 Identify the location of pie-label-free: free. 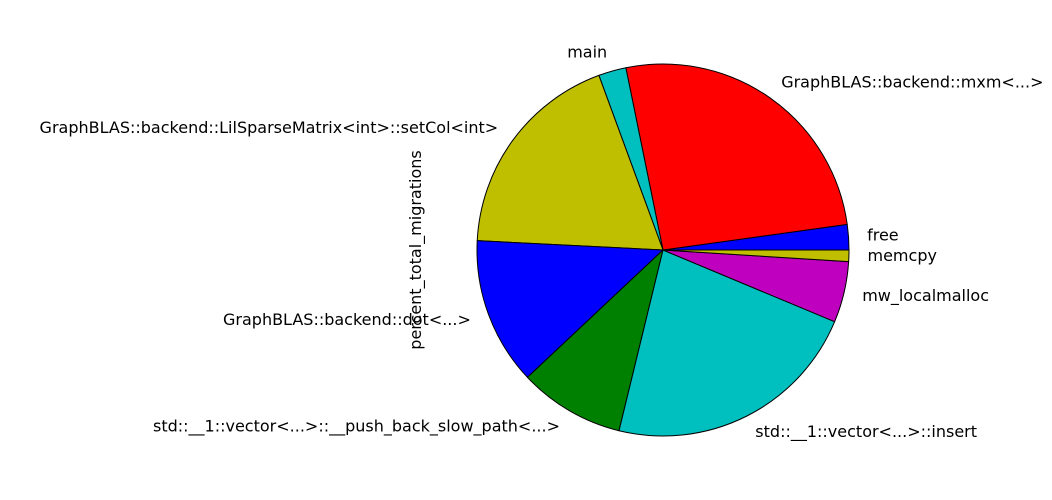
(883, 234).